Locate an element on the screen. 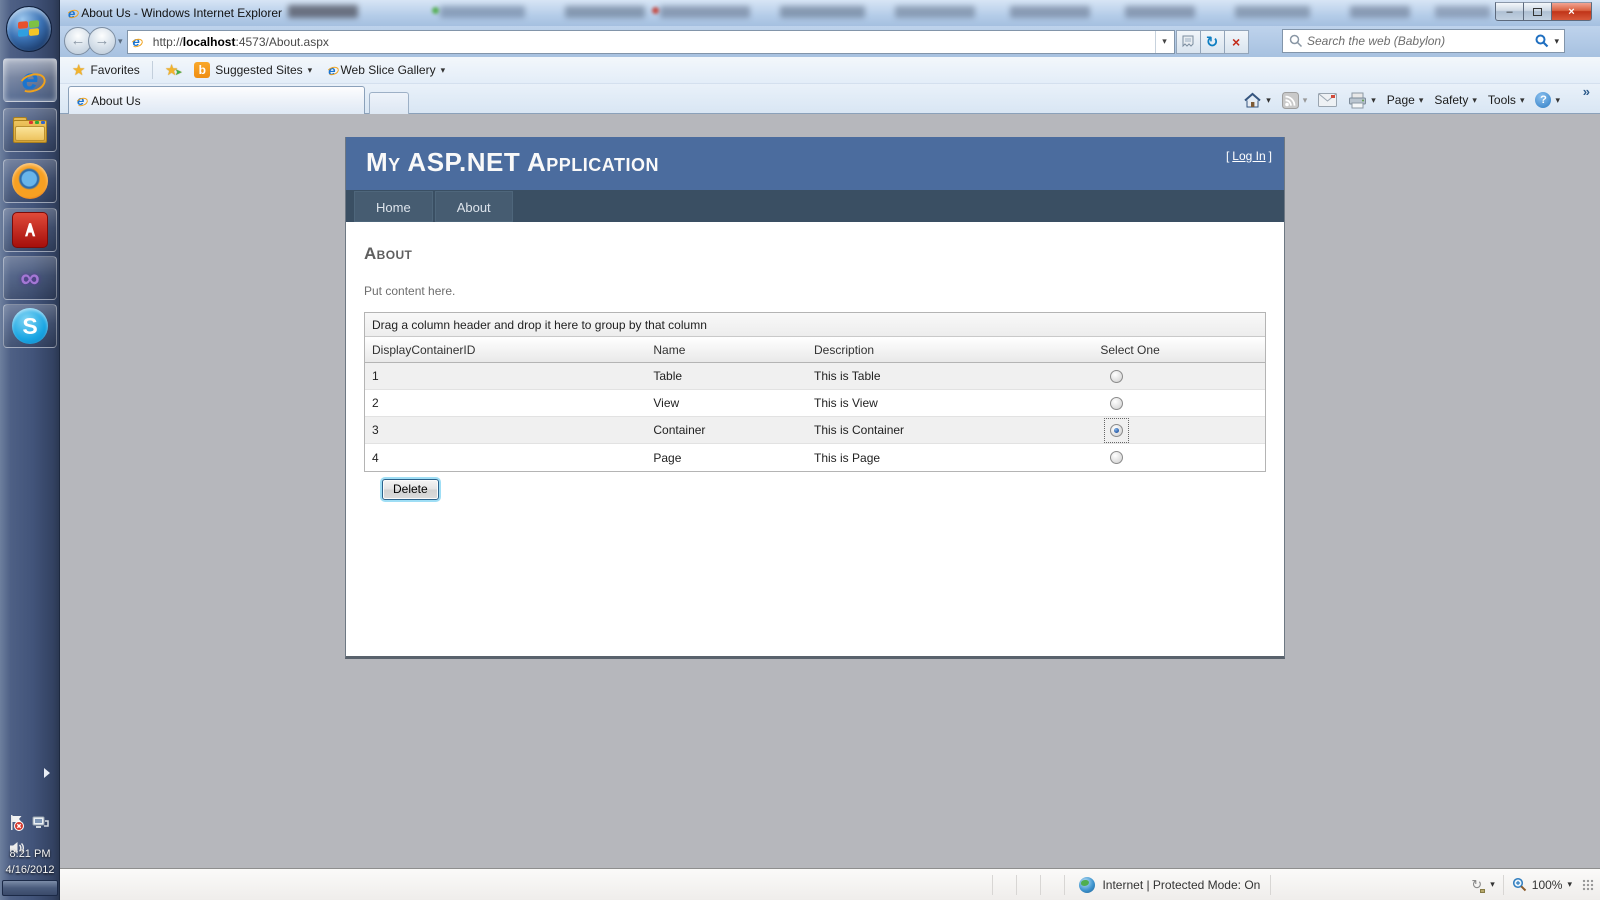 The height and width of the screenshot is (900, 1600). compatibility-zone-icon: ↻ is located at coordinates (1478, 885).